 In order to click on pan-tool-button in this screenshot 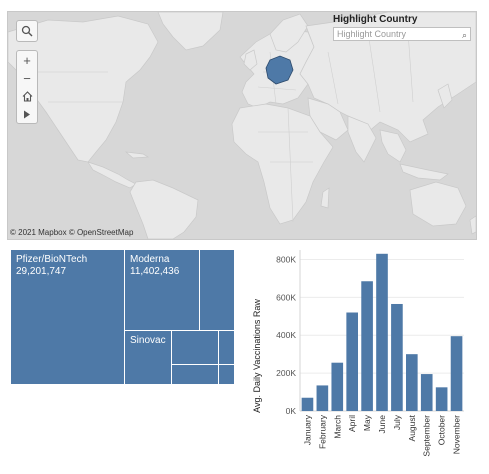, I will do `click(27, 114)`.